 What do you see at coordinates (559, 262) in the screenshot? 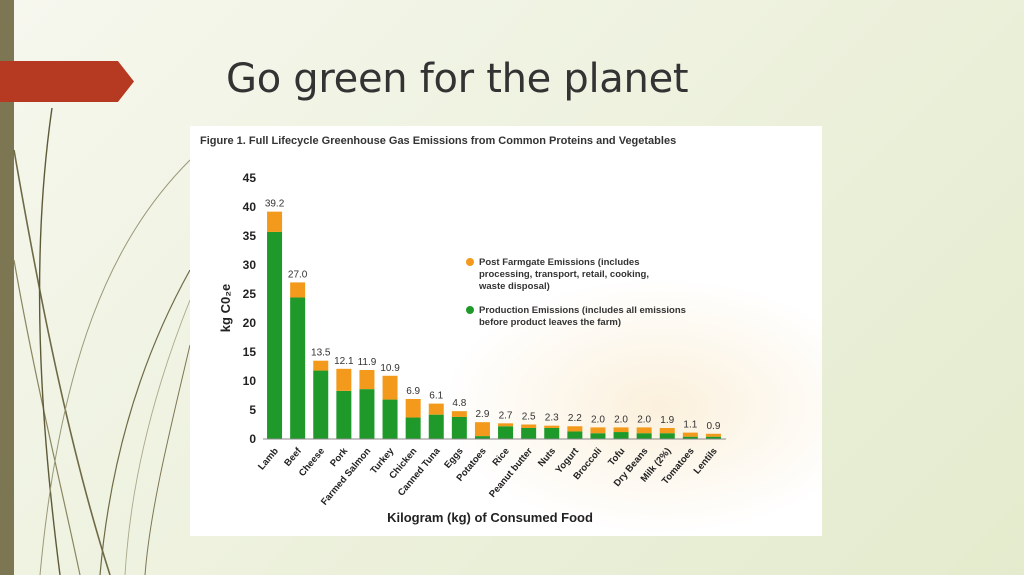
I see `legend-entry-text: Post Farmgate Emissions (includes` at bounding box center [559, 262].